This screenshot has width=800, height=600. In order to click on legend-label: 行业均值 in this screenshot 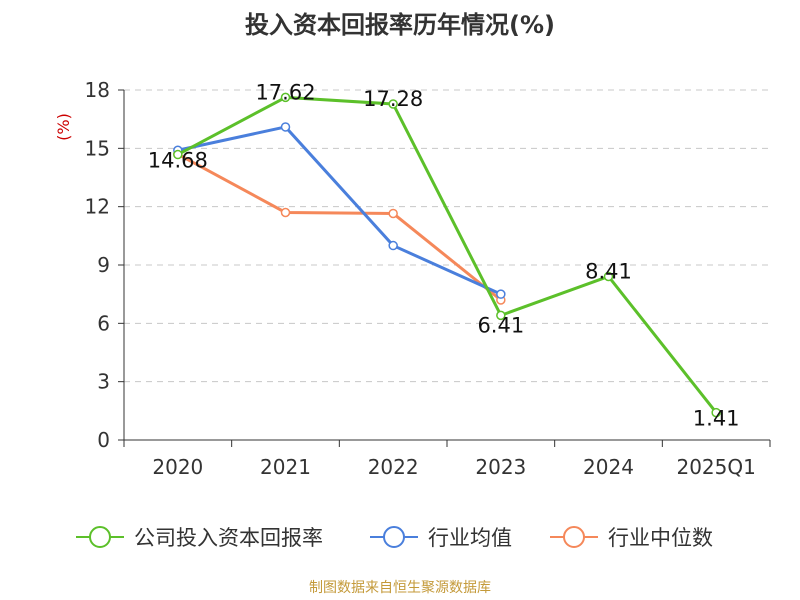, I will do `click(470, 538)`.